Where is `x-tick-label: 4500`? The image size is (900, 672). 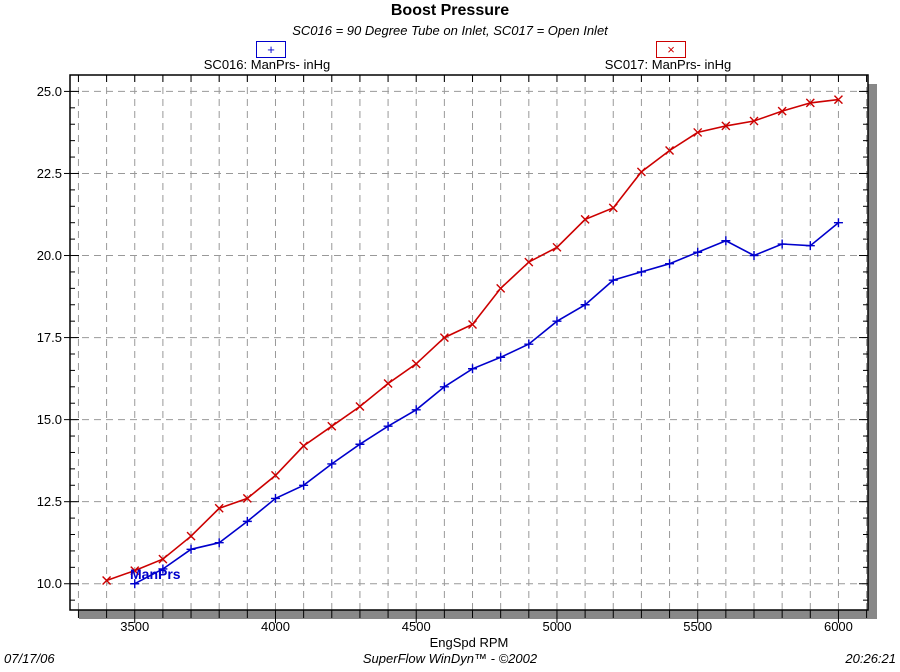
x-tick-label: 4500 is located at coordinates (416, 626).